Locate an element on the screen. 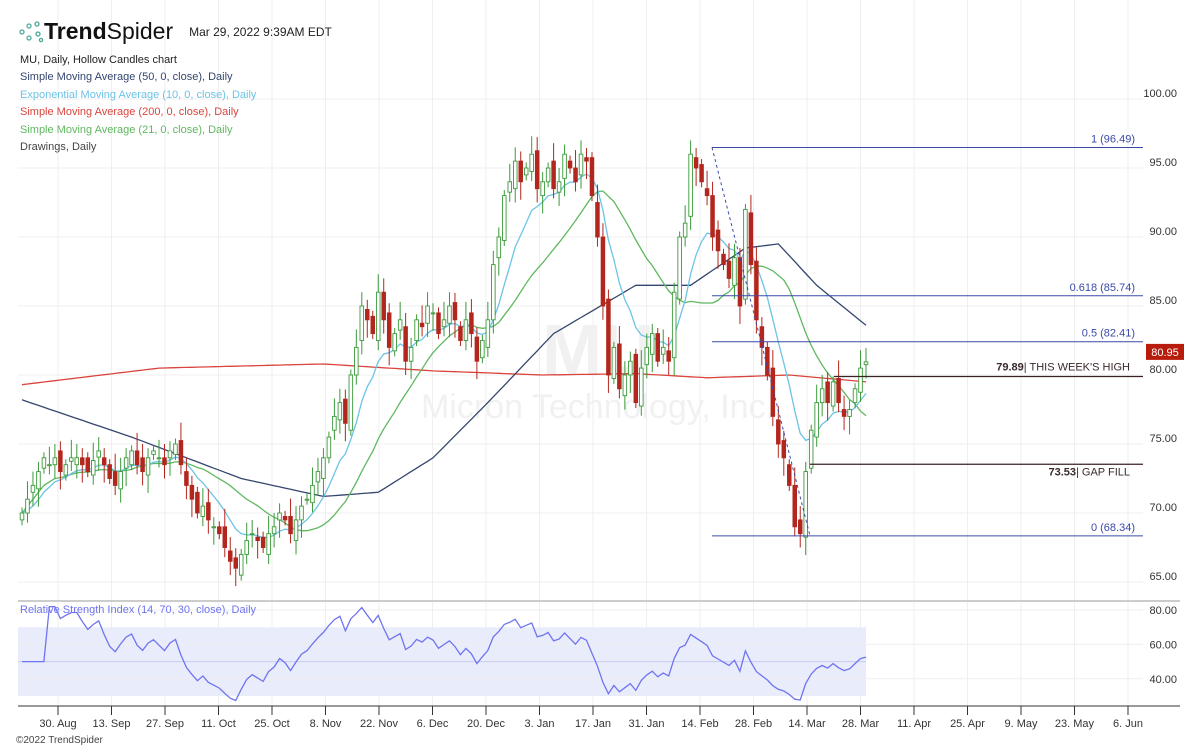 Image resolution: width=1200 pixels, height=749 pixels. legend-drawings: Drawings, Daily is located at coordinates (58, 147).